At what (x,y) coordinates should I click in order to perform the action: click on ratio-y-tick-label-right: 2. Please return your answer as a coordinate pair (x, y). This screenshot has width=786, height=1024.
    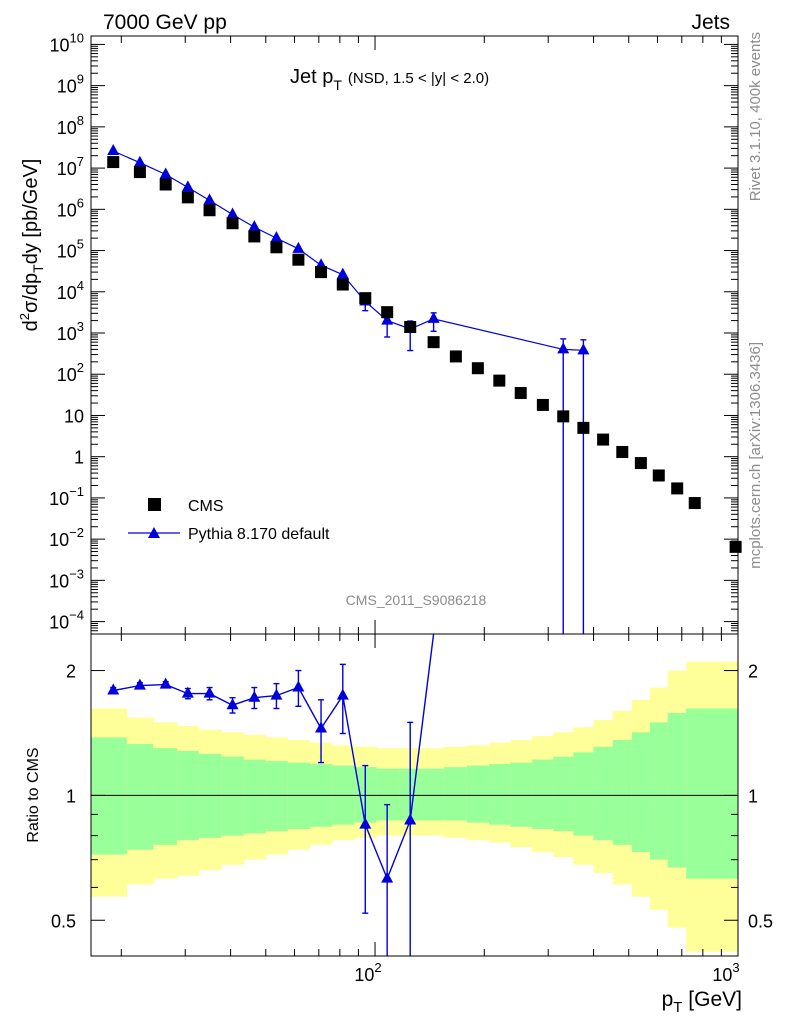
    Looking at the image, I should click on (753, 672).